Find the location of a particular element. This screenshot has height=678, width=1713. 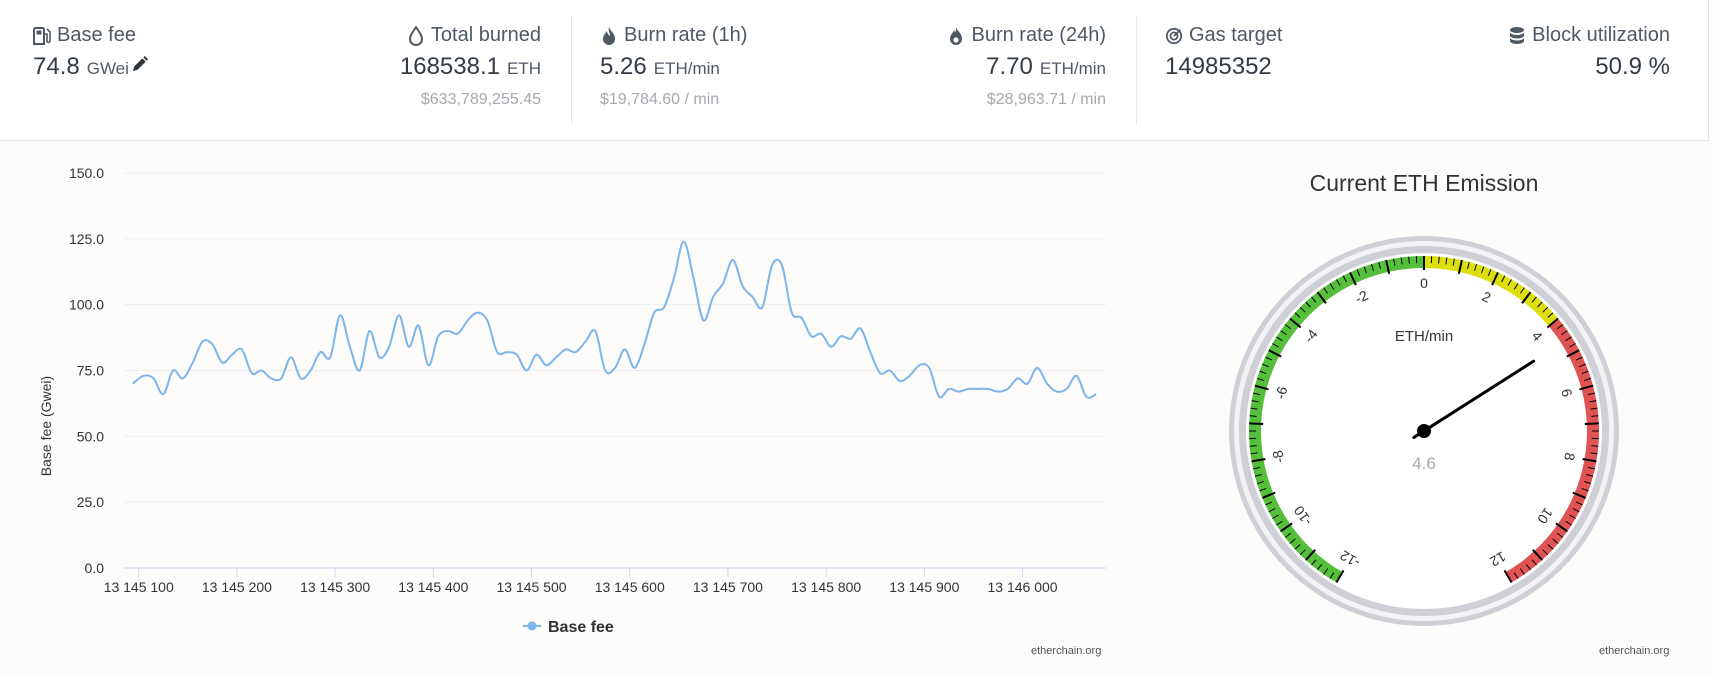

x-tick-label: 13 145 800 is located at coordinates (826, 587).